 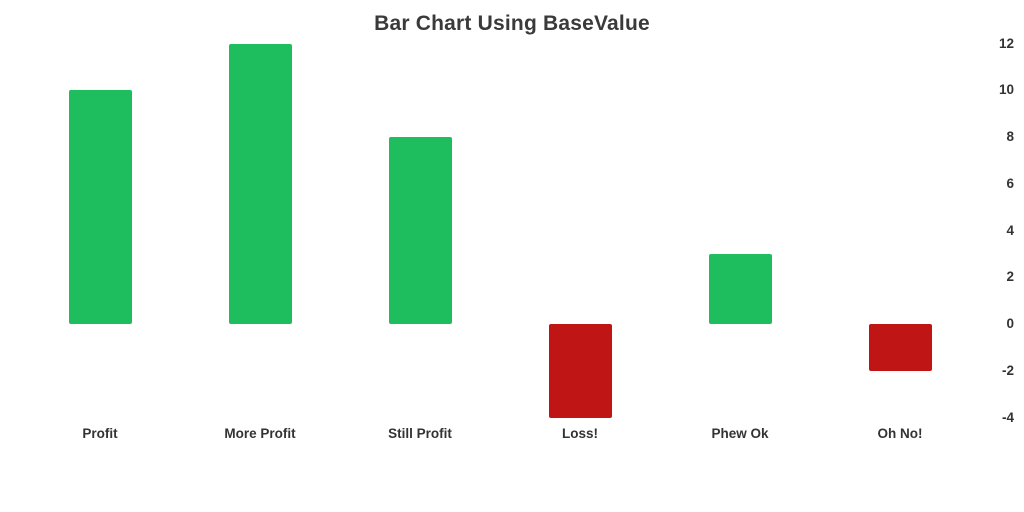 What do you see at coordinates (100, 207) in the screenshot?
I see `bar-profit` at bounding box center [100, 207].